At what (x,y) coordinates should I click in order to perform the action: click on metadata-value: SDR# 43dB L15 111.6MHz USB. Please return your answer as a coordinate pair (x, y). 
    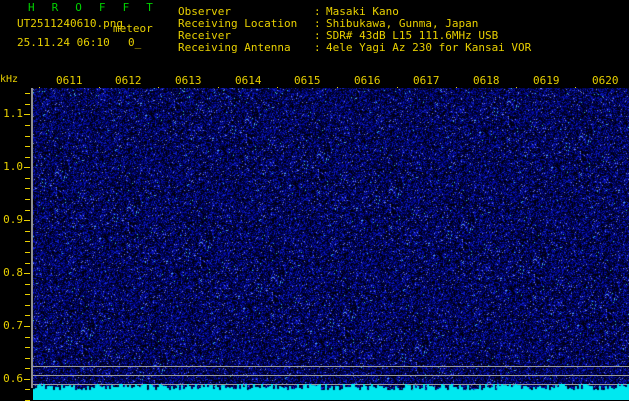
    Looking at the image, I should click on (412, 35).